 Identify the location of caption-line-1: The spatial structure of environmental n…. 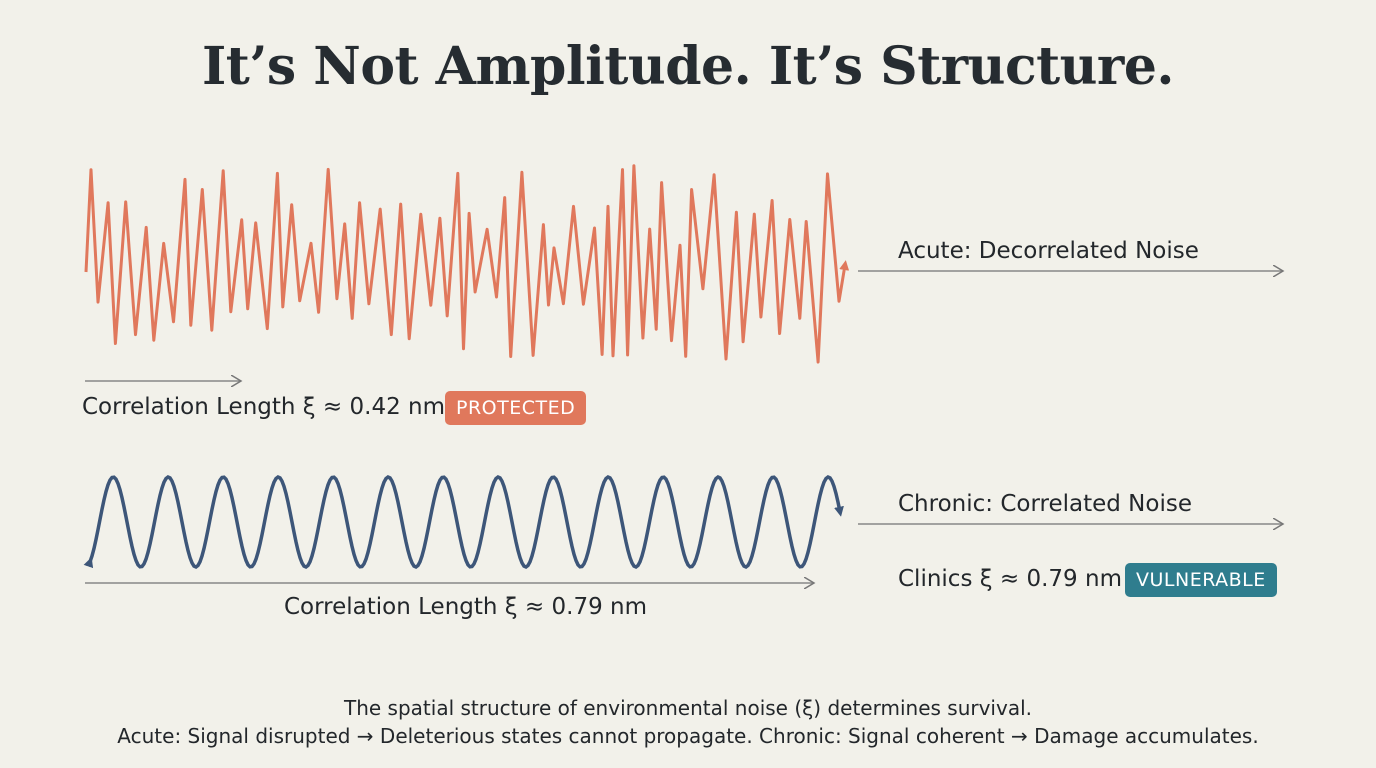
(688, 708).